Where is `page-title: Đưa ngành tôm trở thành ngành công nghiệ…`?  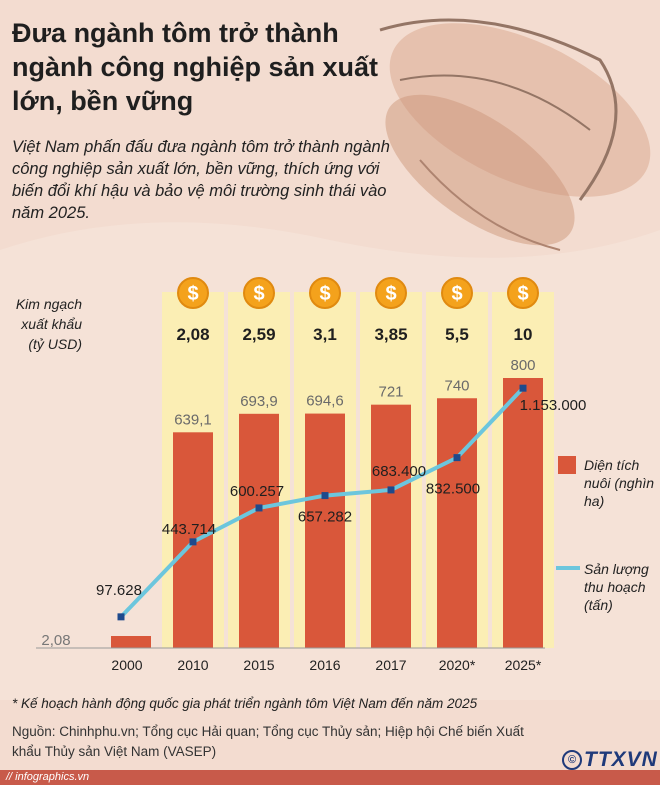
page-title: Đưa ngành tôm trở thành ngành công nghiệ… is located at coordinates (195, 67).